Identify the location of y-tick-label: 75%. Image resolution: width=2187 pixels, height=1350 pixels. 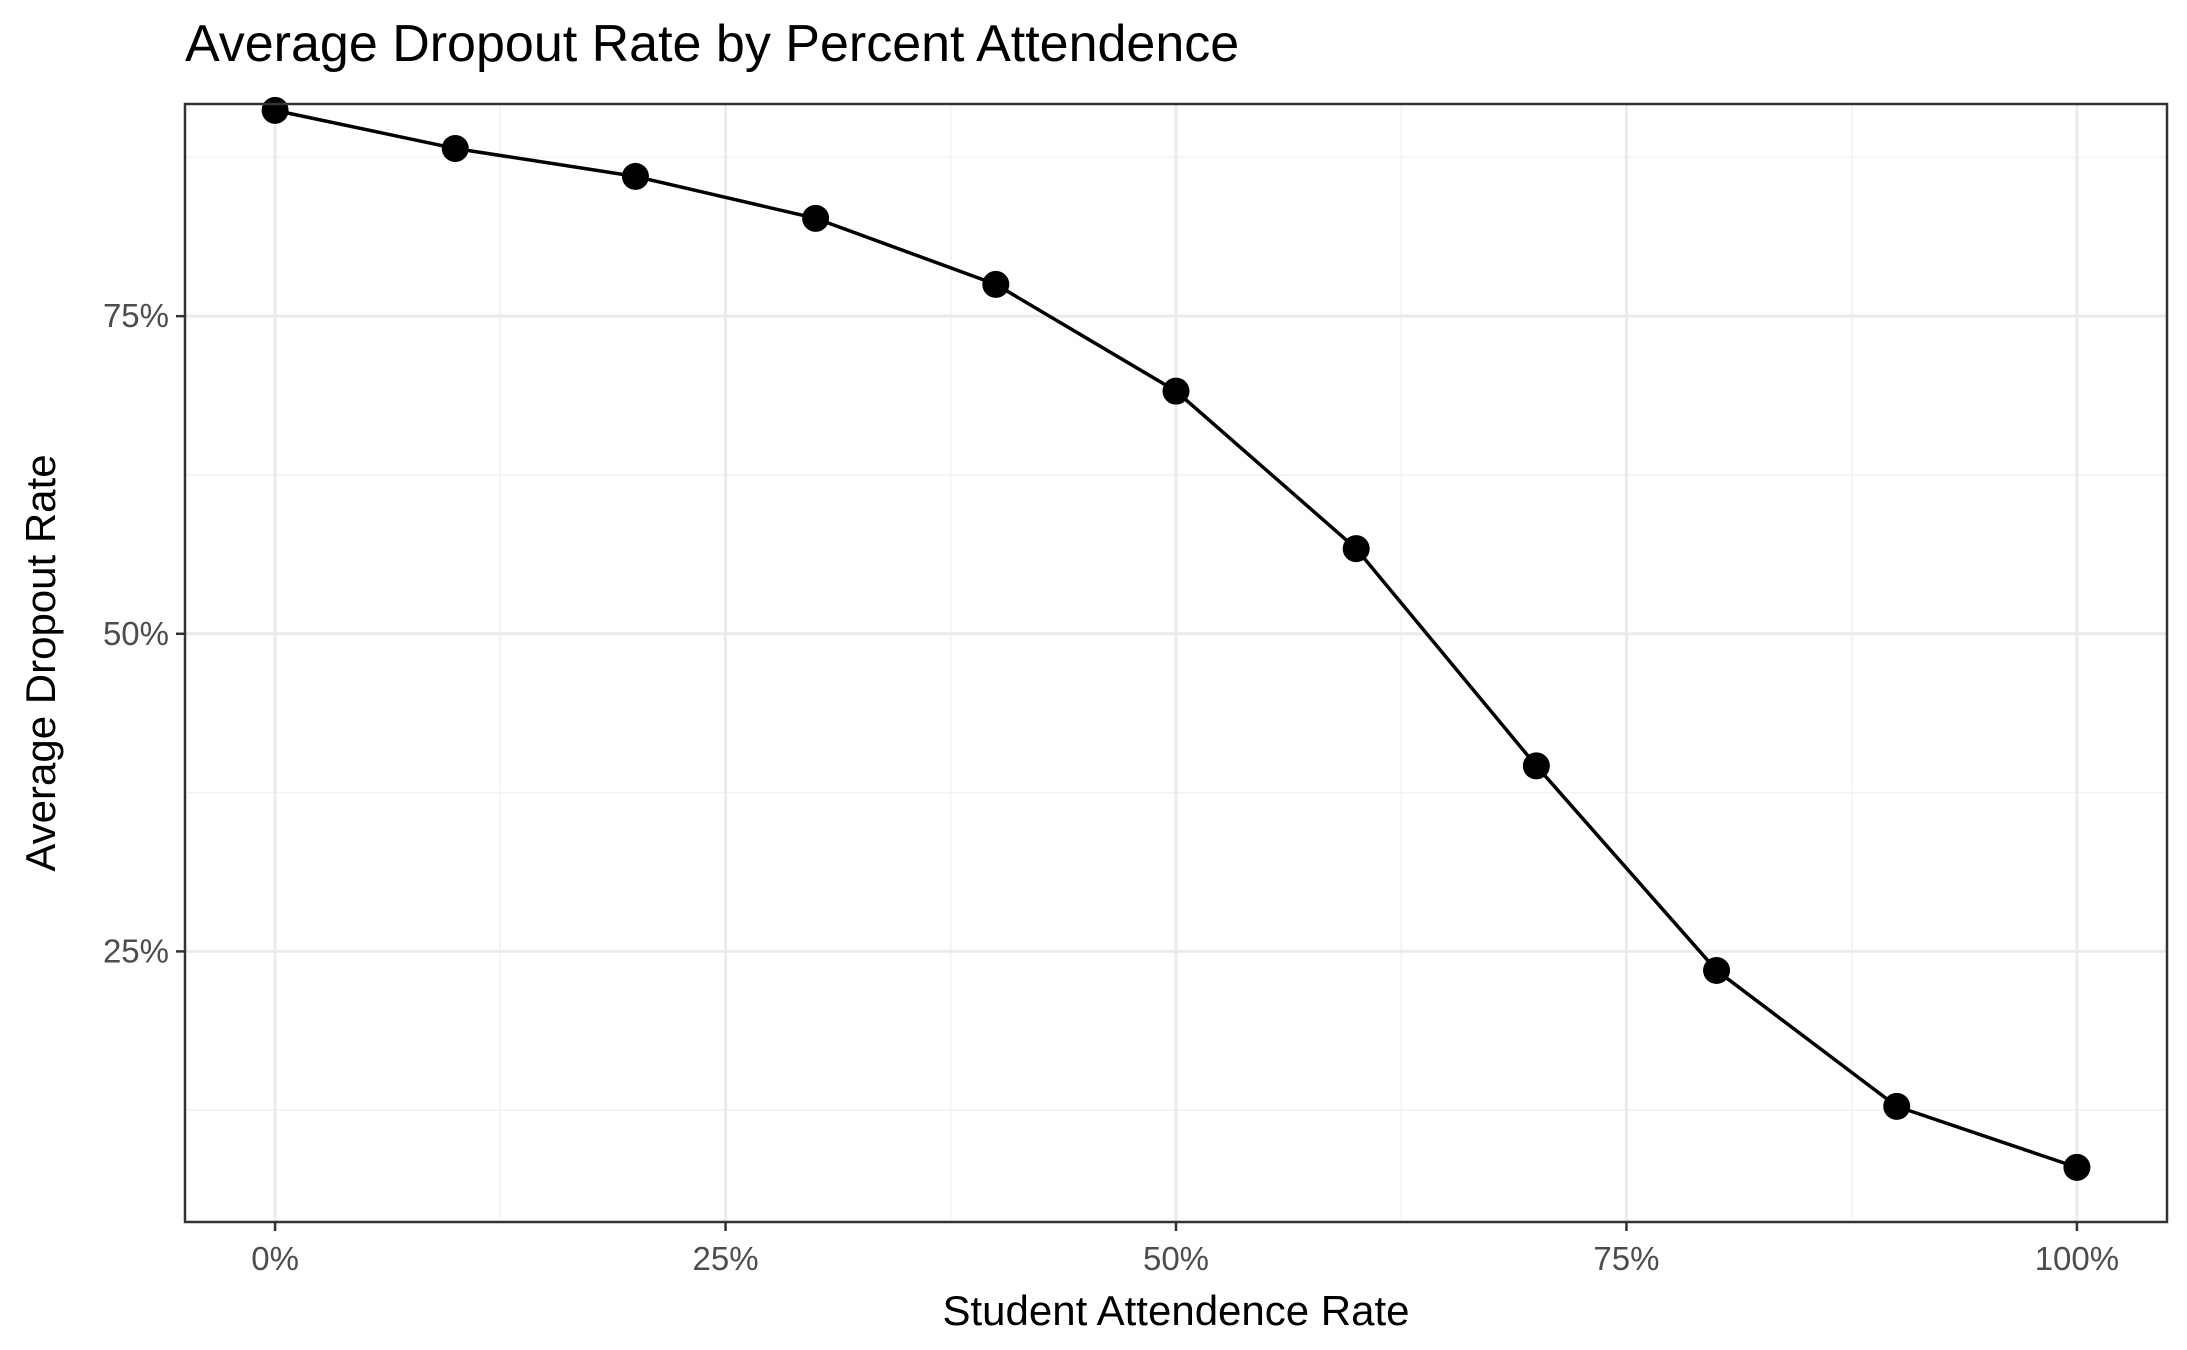
(136, 315).